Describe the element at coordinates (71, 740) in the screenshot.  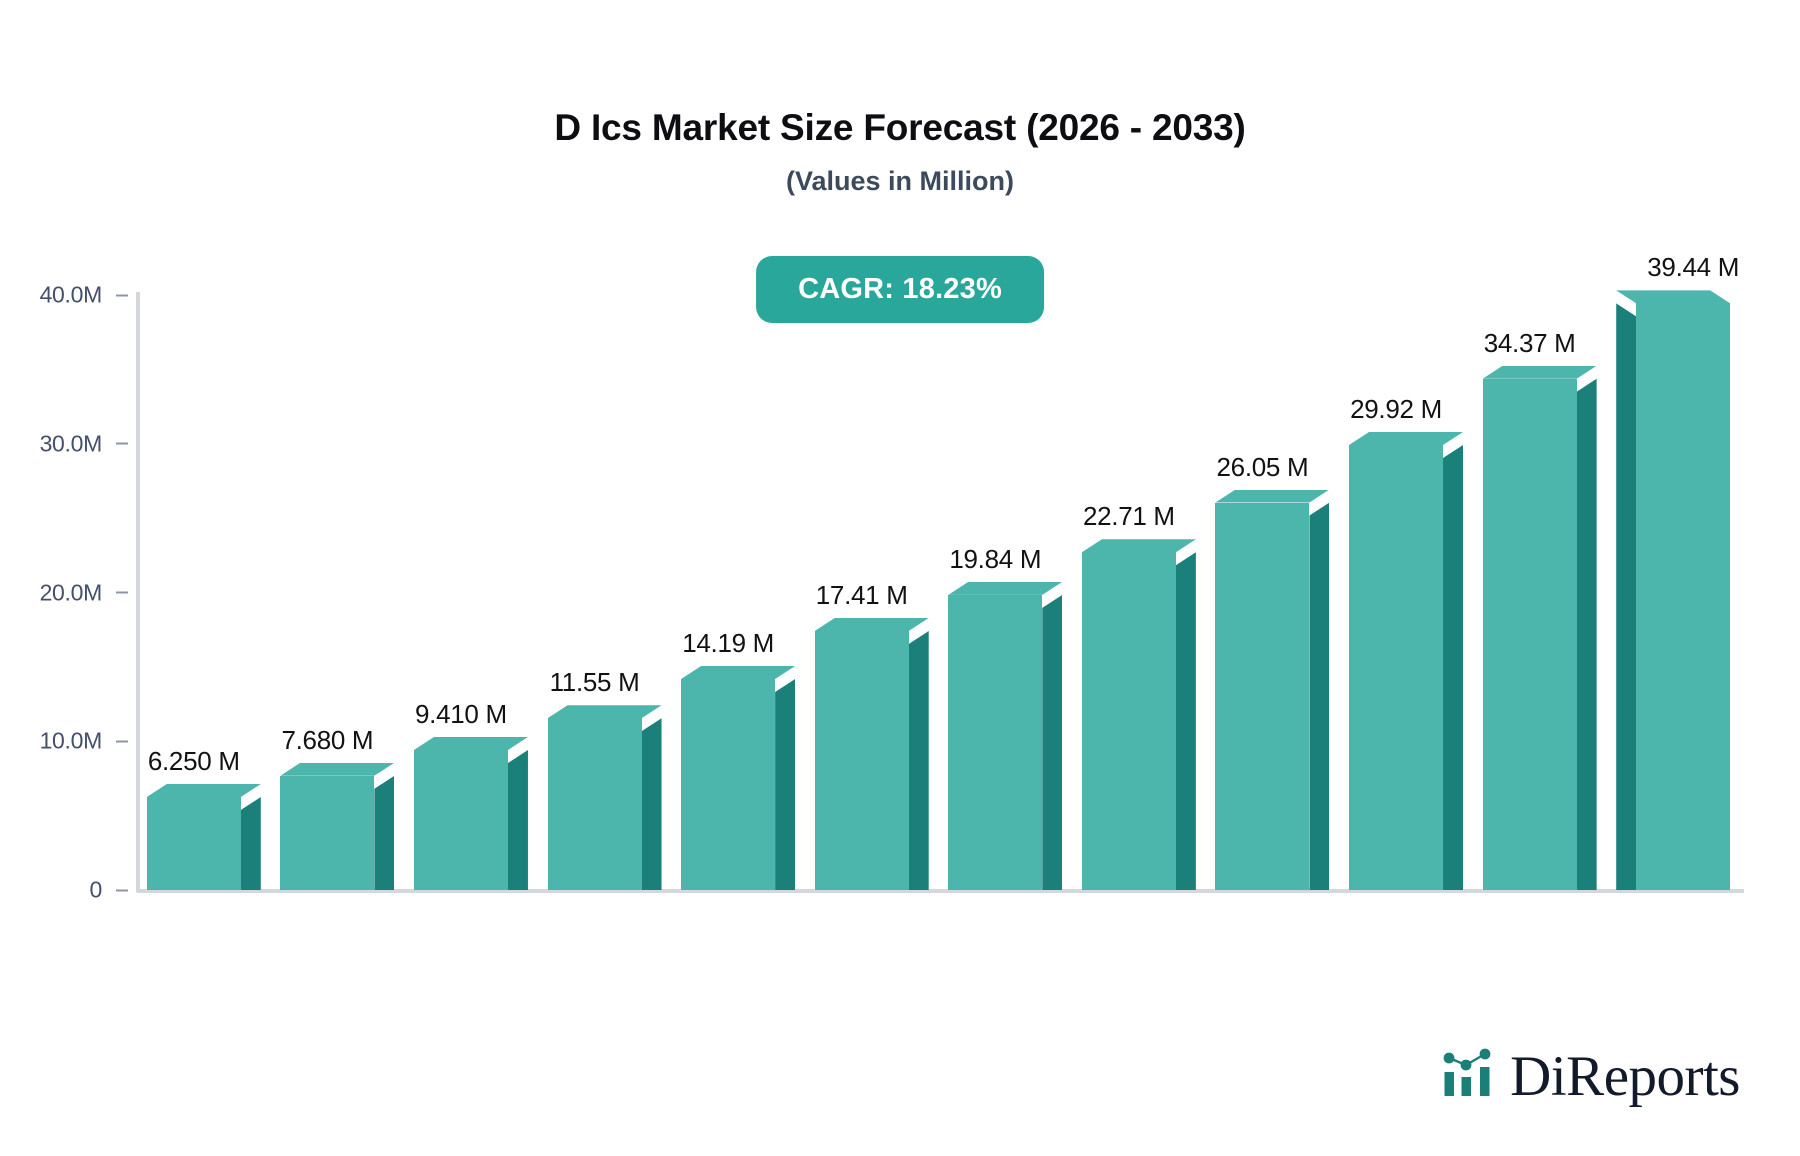
I see `y-axis-tick-label: 10.0M` at that location.